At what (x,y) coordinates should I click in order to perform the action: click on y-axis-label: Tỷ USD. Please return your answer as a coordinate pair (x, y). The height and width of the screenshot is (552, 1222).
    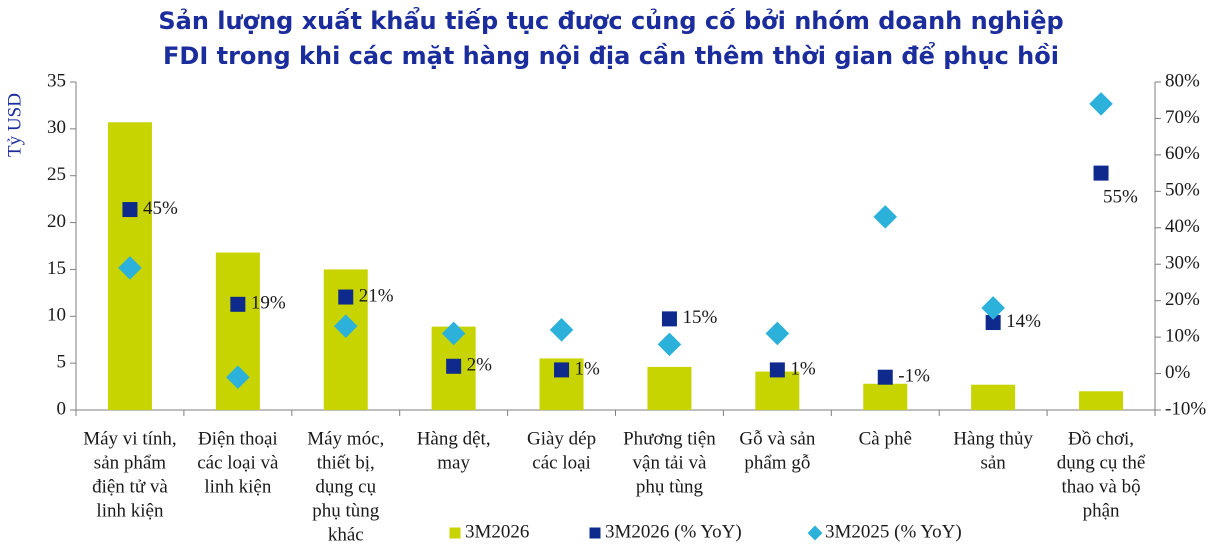
    Looking at the image, I should click on (14, 125).